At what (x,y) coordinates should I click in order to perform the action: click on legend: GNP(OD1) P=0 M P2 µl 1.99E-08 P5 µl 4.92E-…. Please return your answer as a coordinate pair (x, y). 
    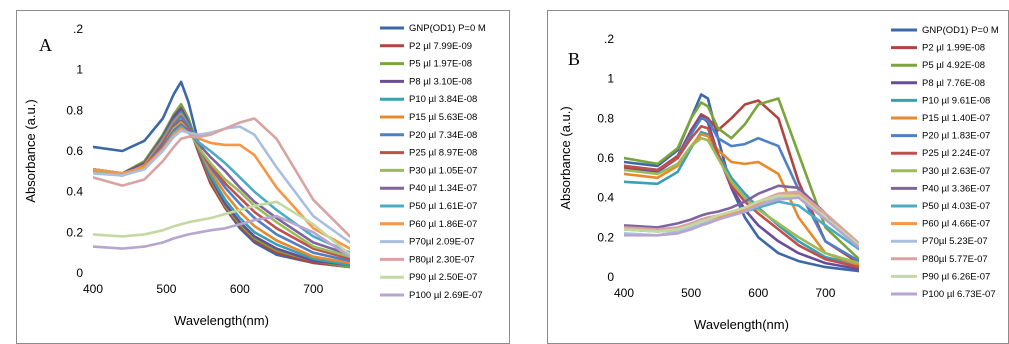
    Looking at the image, I should click on (945, 162).